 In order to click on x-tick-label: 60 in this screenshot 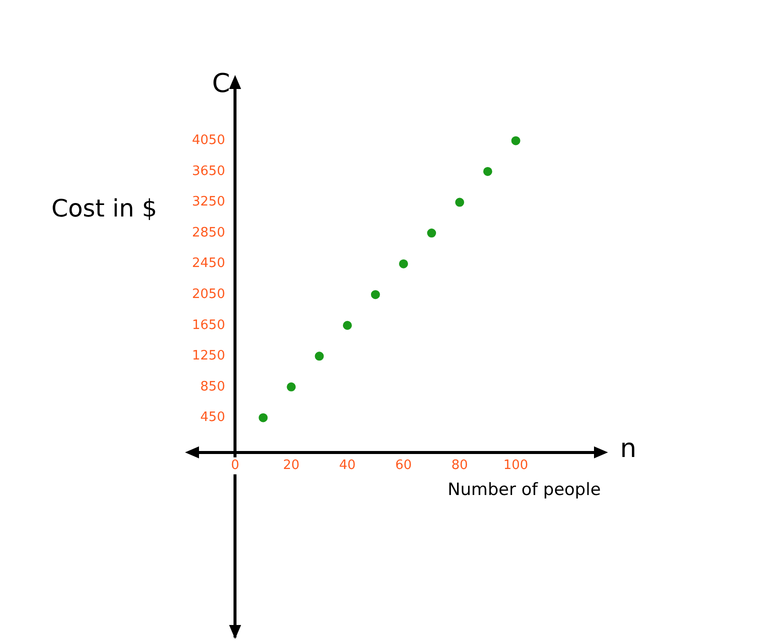, I will do `click(403, 466)`.